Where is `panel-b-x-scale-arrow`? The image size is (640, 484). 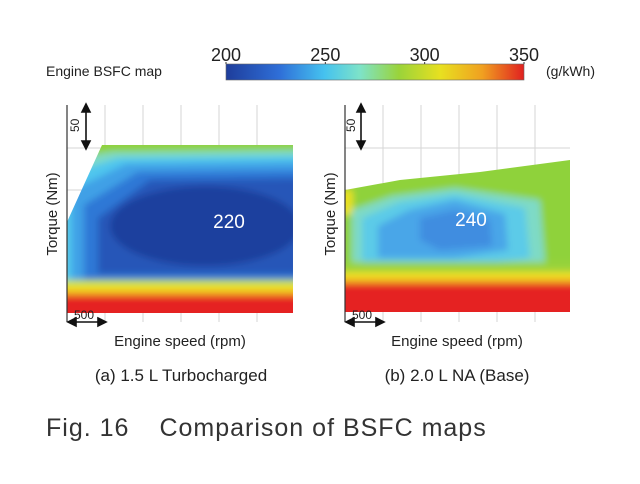 panel-b-x-scale-arrow is located at coordinates (365, 322).